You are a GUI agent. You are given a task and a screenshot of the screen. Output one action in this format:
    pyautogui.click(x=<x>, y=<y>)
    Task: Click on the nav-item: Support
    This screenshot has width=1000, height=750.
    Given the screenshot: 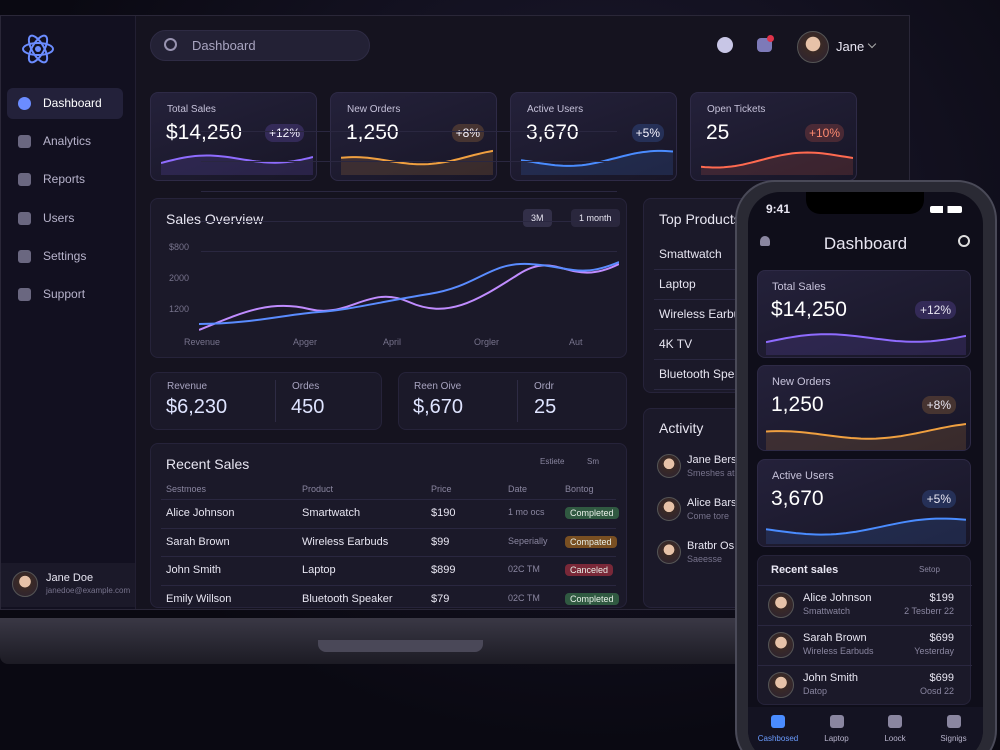 What is the action you would take?
    pyautogui.click(x=64, y=294)
    